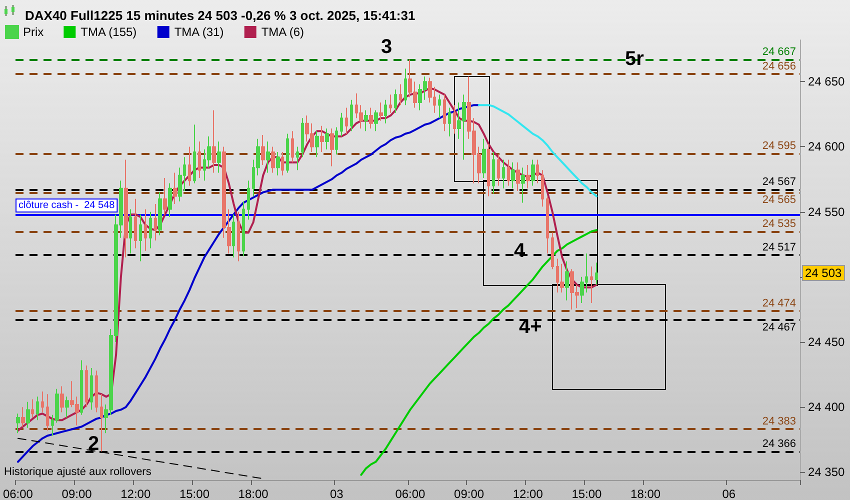  Describe the element at coordinates (33, 32) in the screenshot. I see `legend-label: Prix` at that location.